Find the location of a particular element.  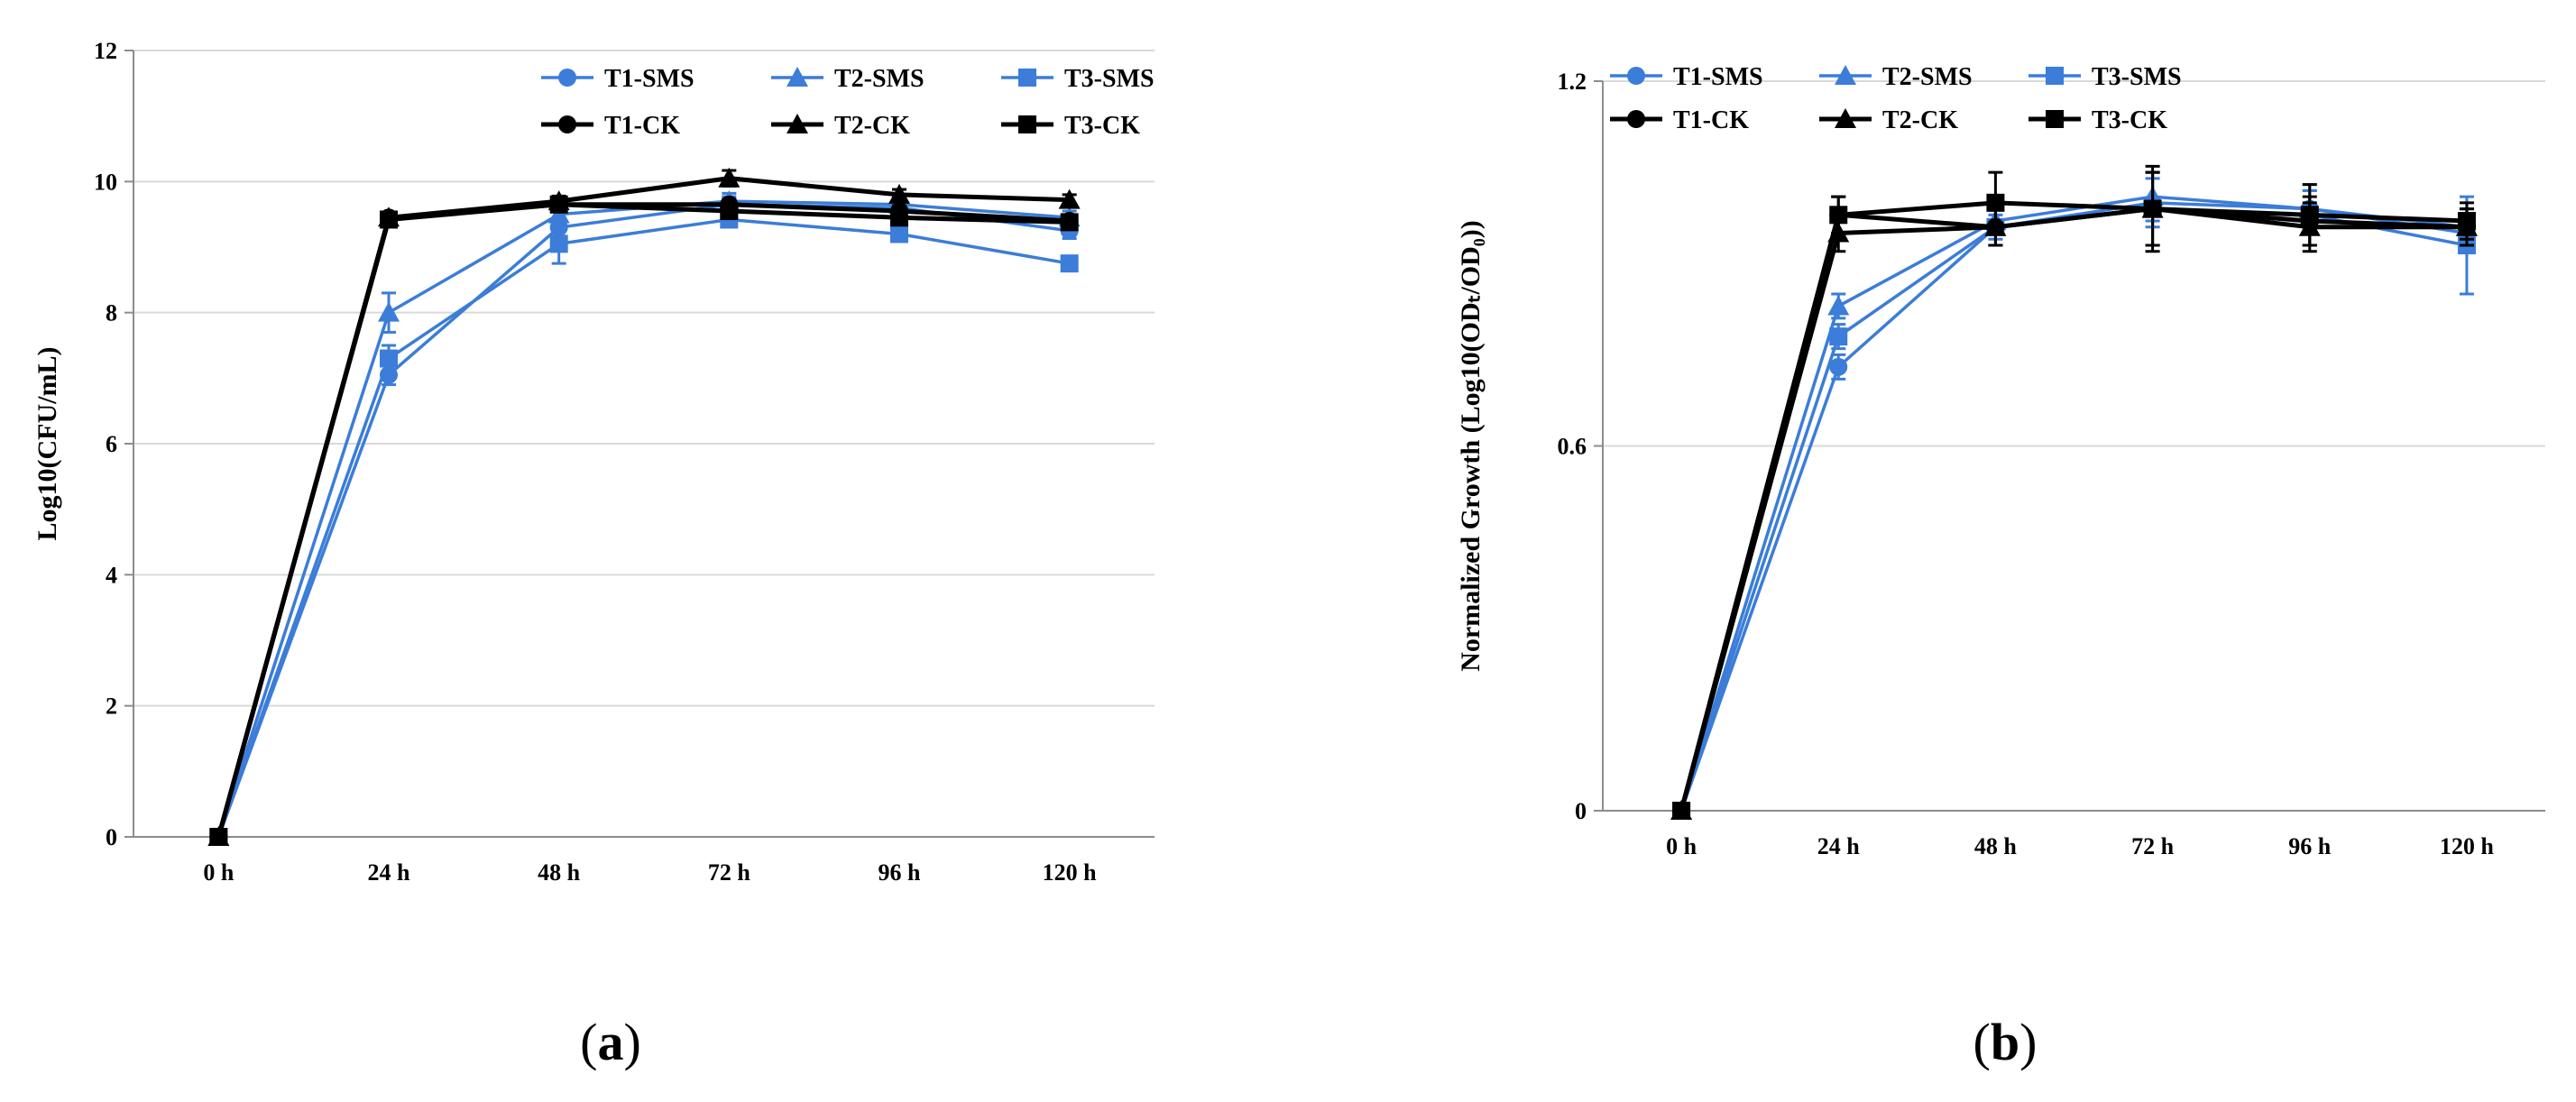

legend-item-t2-sms: T2-SMS is located at coordinates (1896, 77).